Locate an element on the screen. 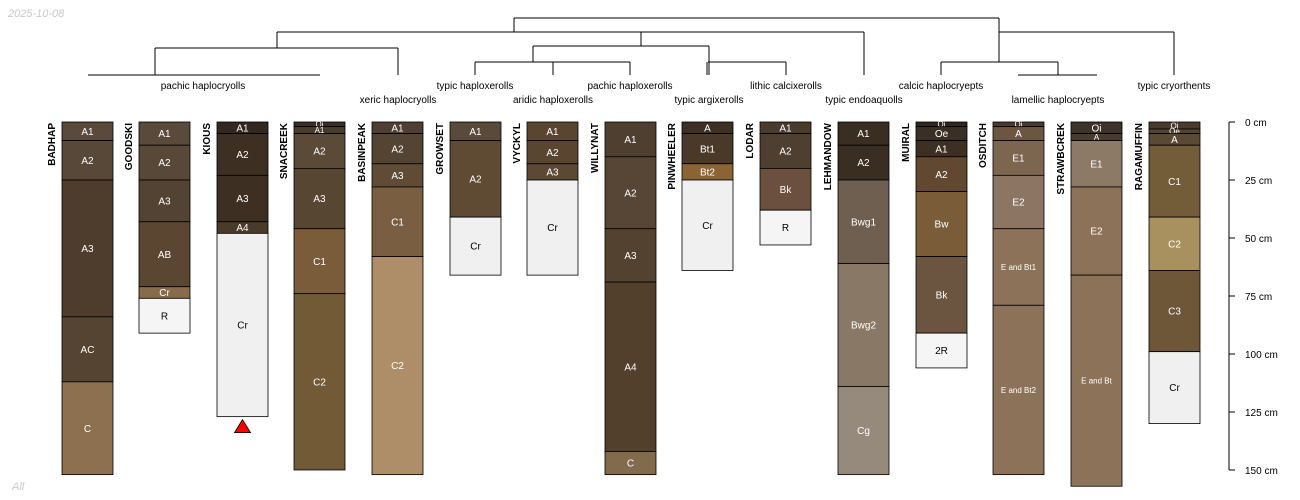 The width and height of the screenshot is (1300, 500). truncation-marker is located at coordinates (242, 426).